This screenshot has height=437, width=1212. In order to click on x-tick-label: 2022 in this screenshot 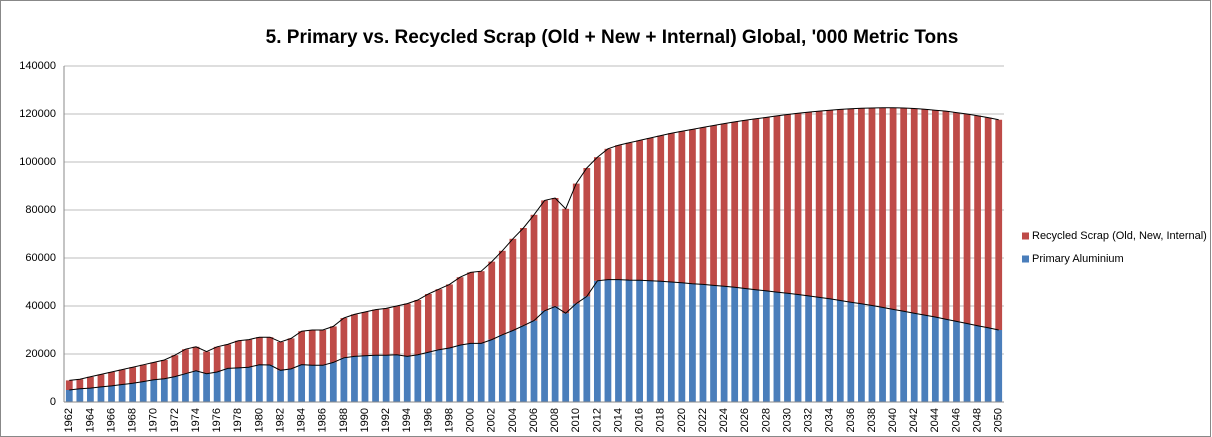, I will do `click(703, 420)`.